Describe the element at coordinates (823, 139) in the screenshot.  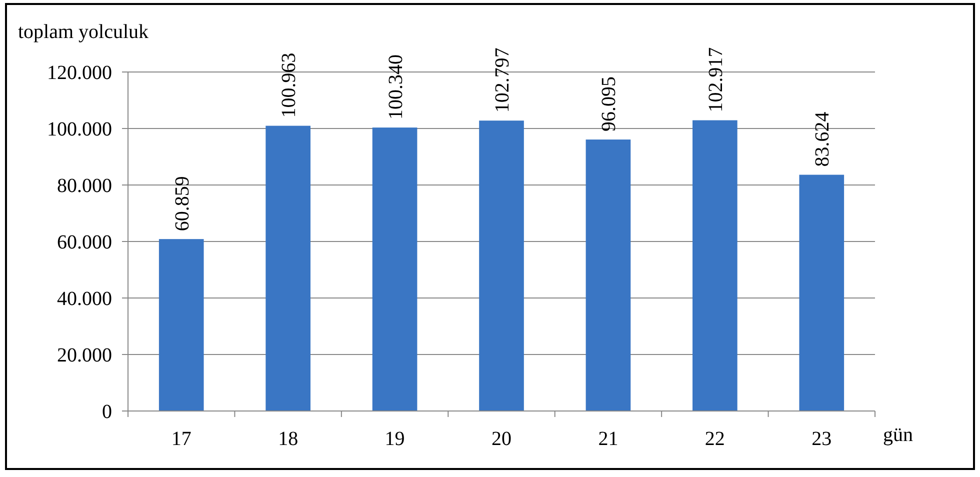
I see `data-label: 83.624` at that location.